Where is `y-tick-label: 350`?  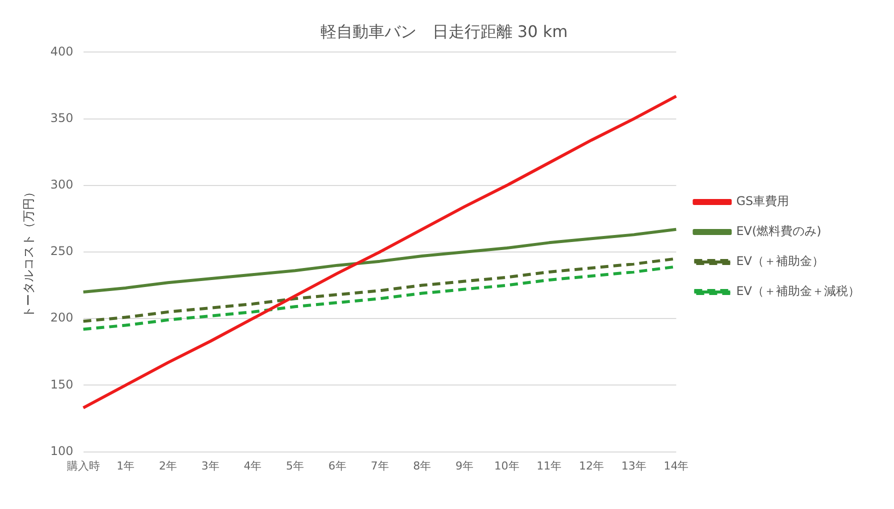
y-tick-label: 350 is located at coordinates (62, 117).